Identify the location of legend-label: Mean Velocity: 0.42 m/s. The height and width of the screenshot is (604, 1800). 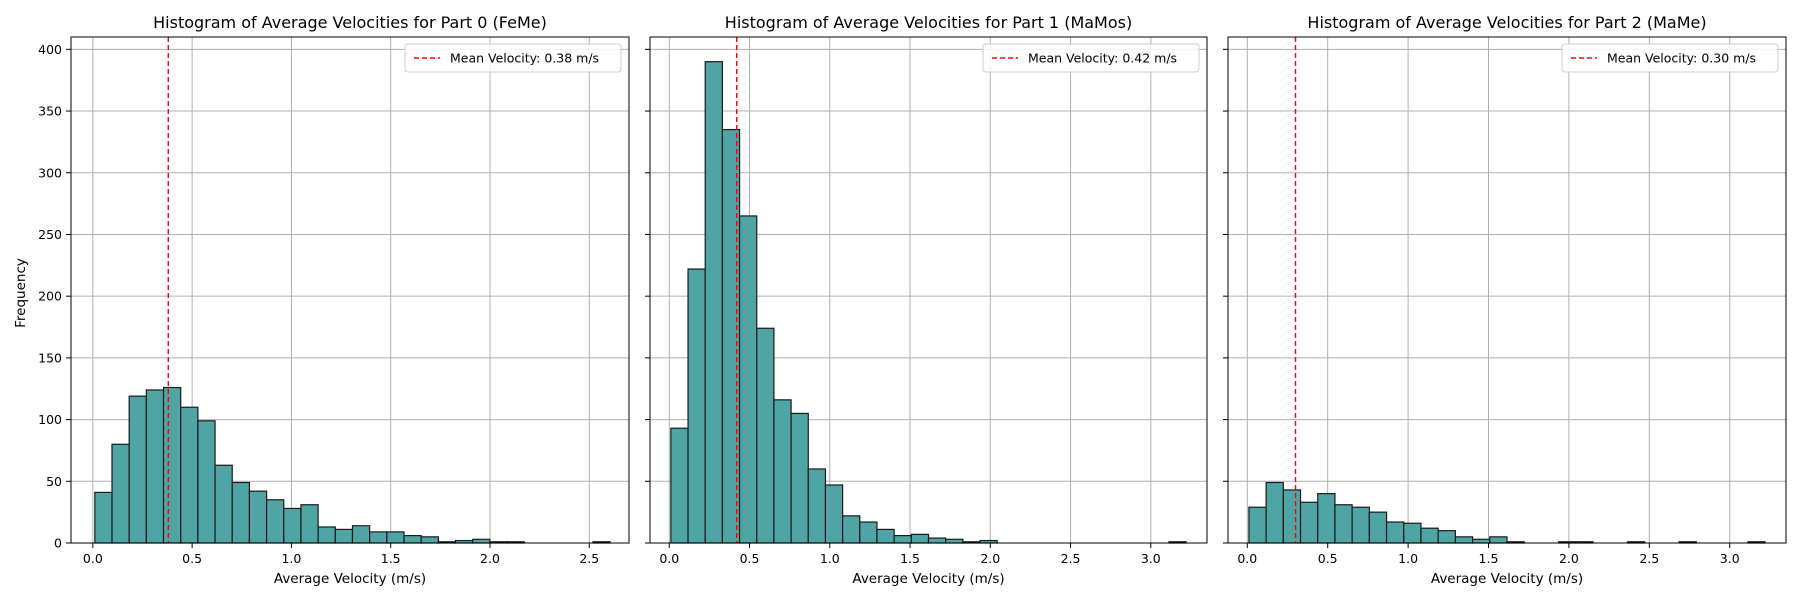
(1102, 58).